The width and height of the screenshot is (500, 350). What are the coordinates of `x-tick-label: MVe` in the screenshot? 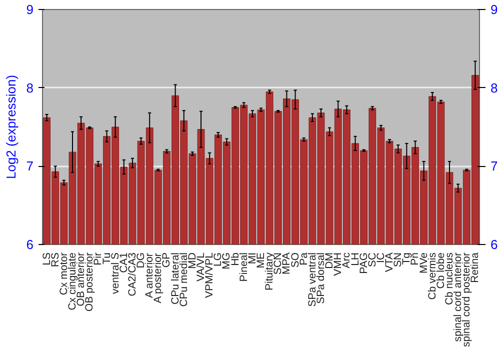 It's located at (424, 263).